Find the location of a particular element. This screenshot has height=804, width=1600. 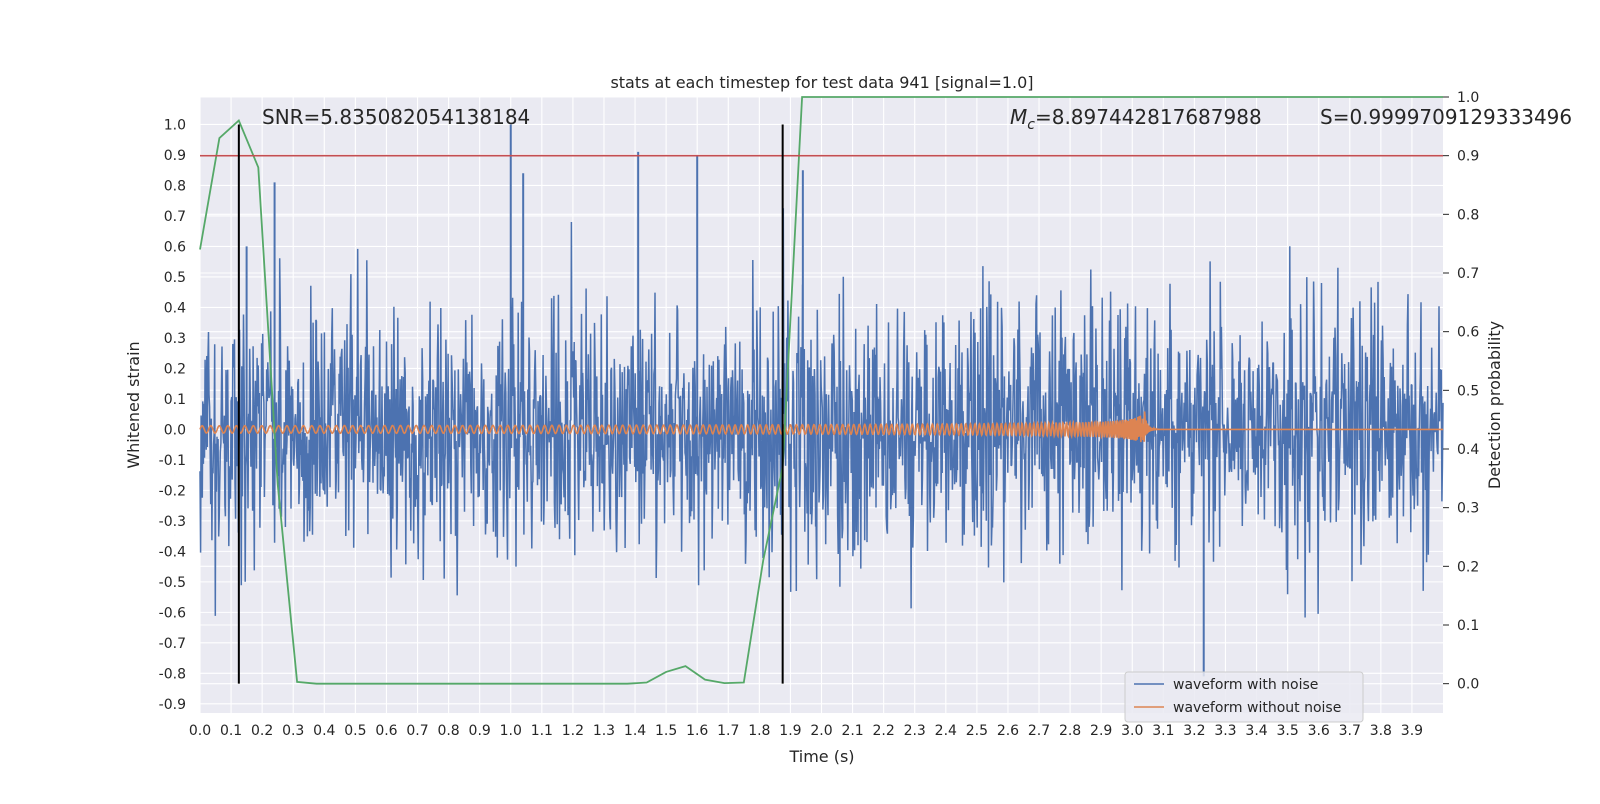

y2-tick-label: 0.4 is located at coordinates (1468, 450).